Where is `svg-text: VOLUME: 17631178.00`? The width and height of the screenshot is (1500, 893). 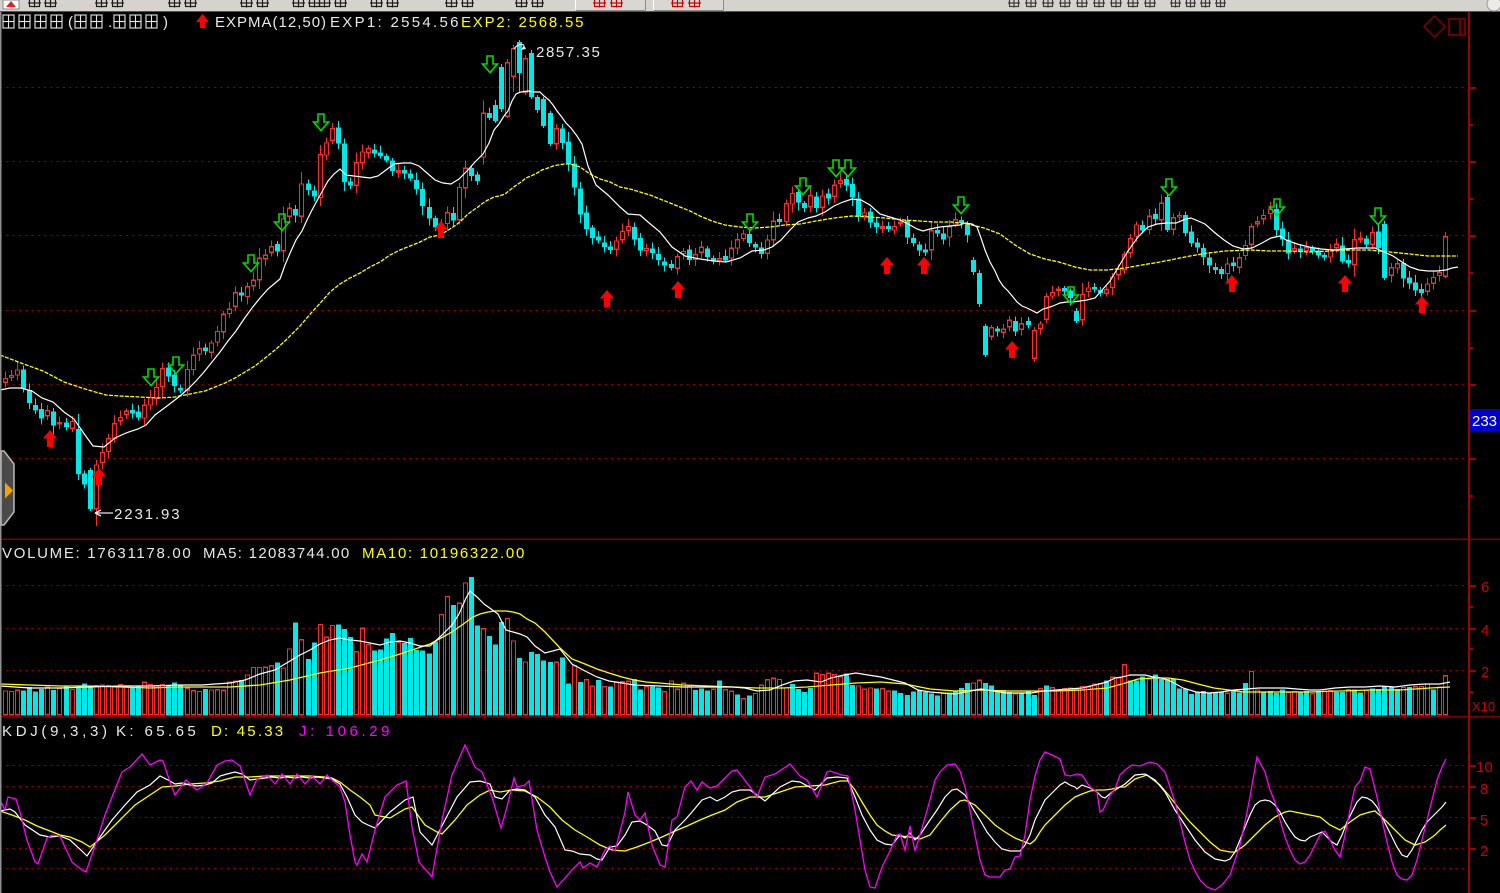 svg-text: VOLUME: 17631178.00 is located at coordinates (97, 553).